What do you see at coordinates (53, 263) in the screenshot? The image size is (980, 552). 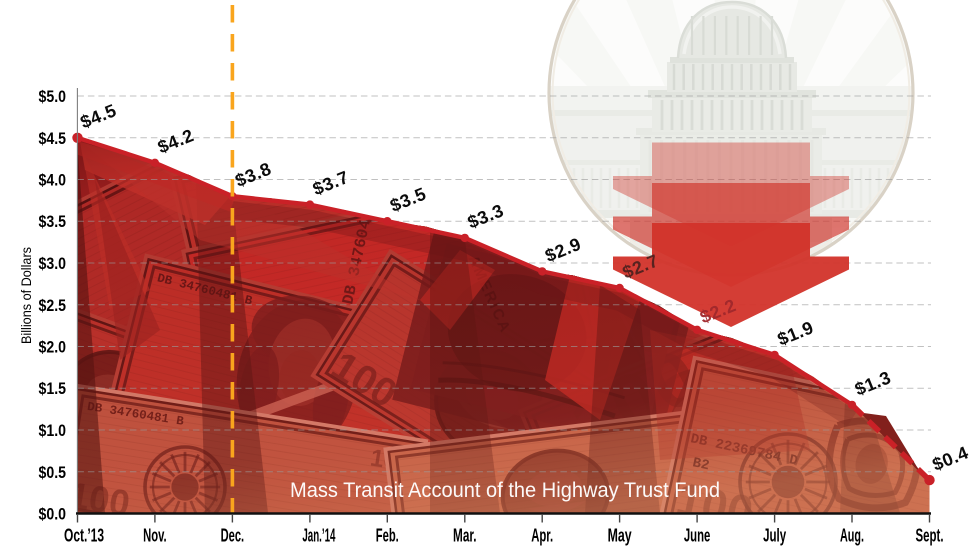 I see `svg-text: $3.0` at bounding box center [53, 263].